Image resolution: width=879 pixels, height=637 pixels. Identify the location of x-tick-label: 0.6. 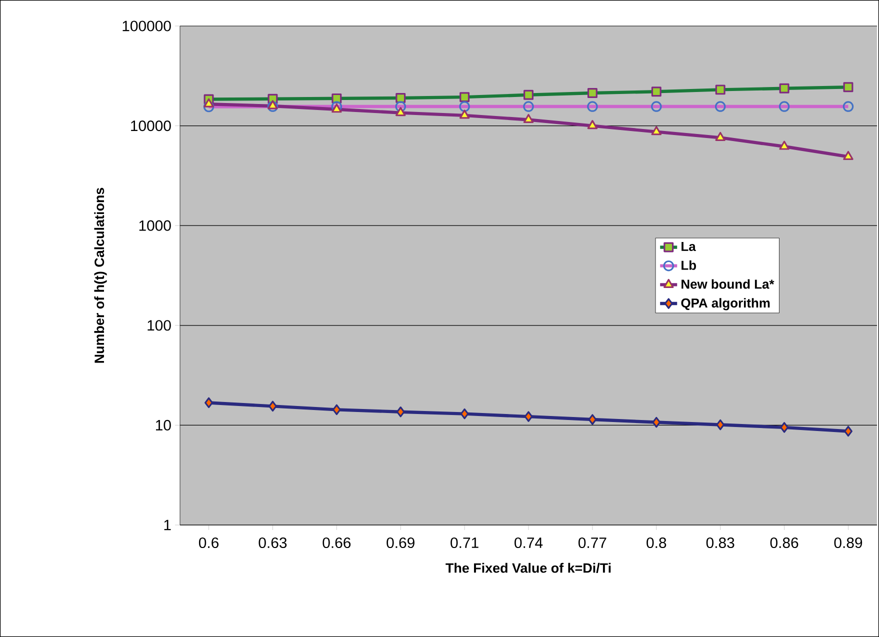
(208, 542).